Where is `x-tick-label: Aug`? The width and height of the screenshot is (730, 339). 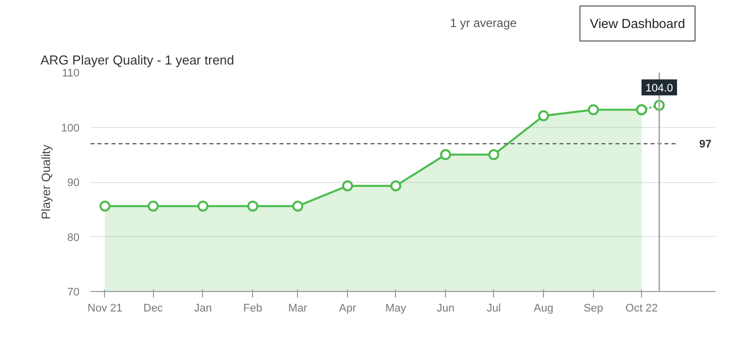 x-tick-label: Aug is located at coordinates (544, 308).